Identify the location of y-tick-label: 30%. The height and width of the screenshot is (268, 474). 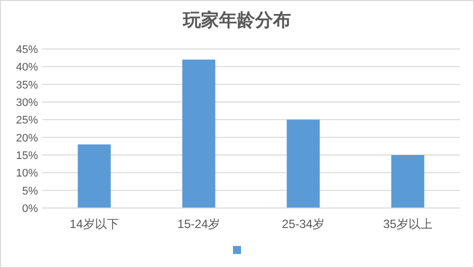
(27, 103).